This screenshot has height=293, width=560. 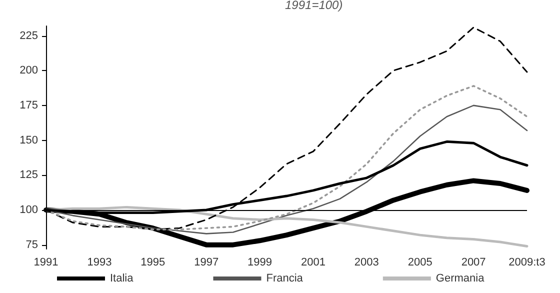 I want to click on x-tick-label: 2005, so click(x=420, y=262).